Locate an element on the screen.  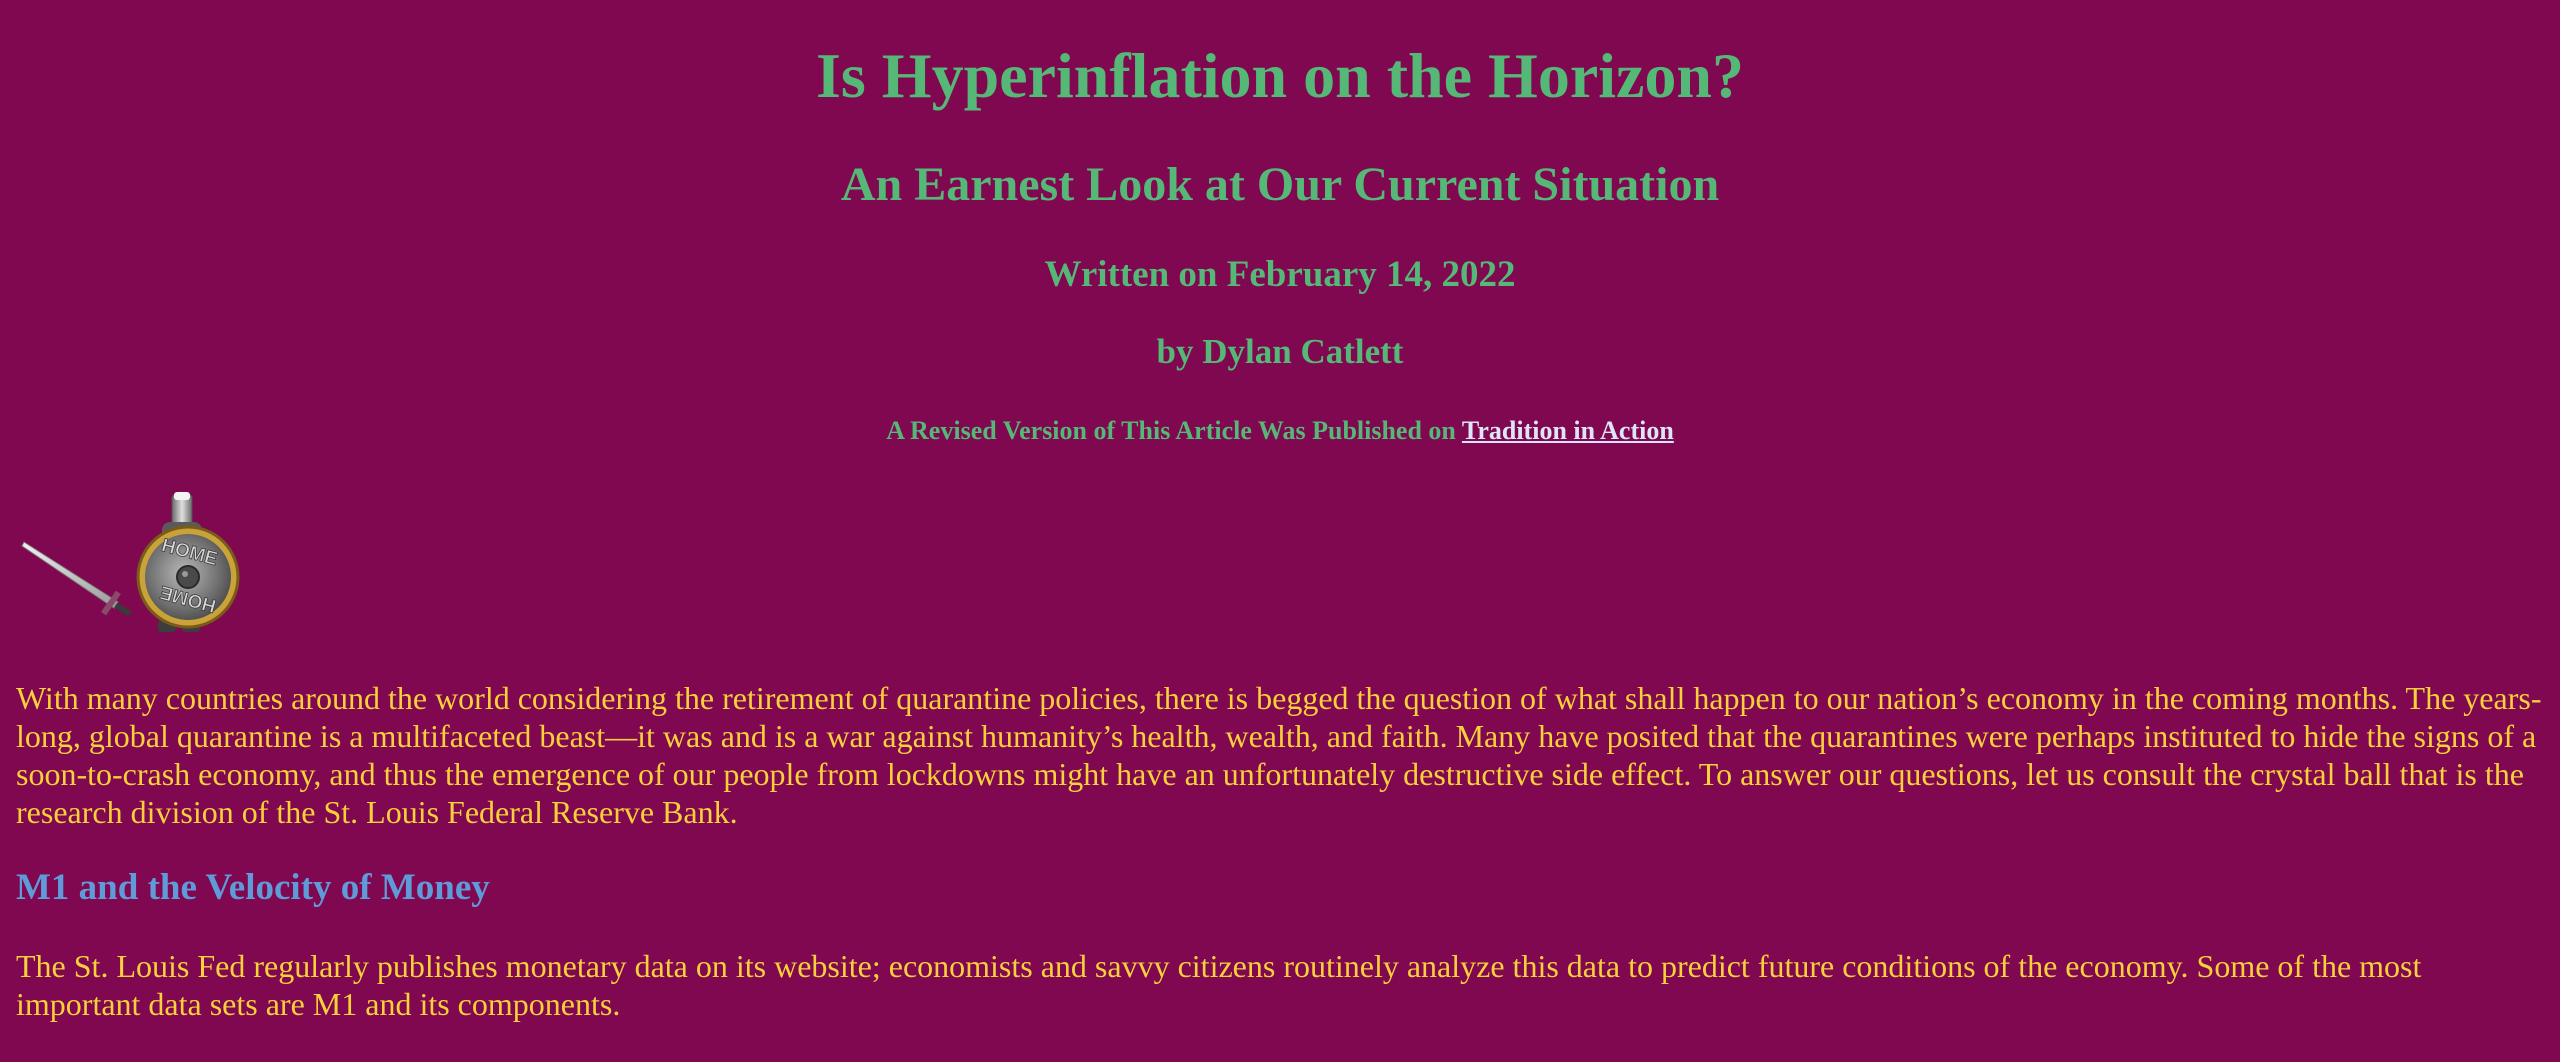
page-title: Is Hyperinflation on the Horizon? is located at coordinates (1280, 75).